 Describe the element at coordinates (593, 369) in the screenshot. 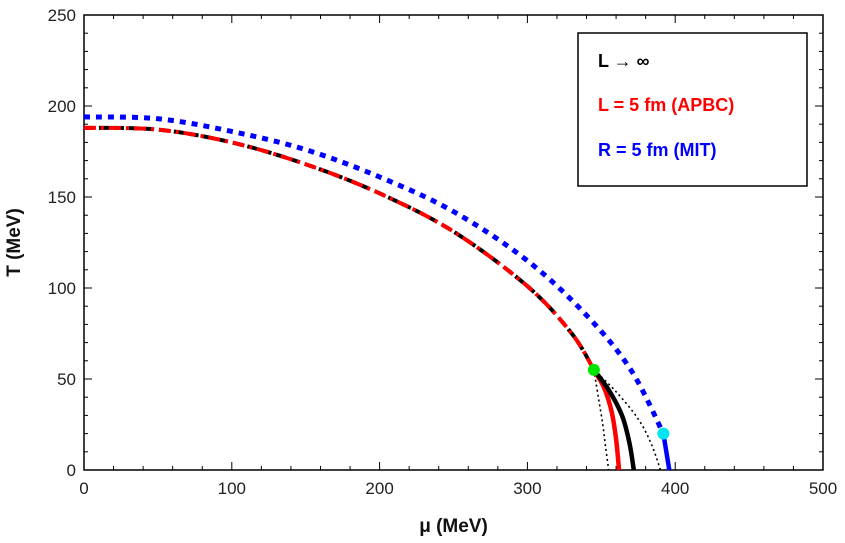

I see `critical-endpoint-L5` at that location.